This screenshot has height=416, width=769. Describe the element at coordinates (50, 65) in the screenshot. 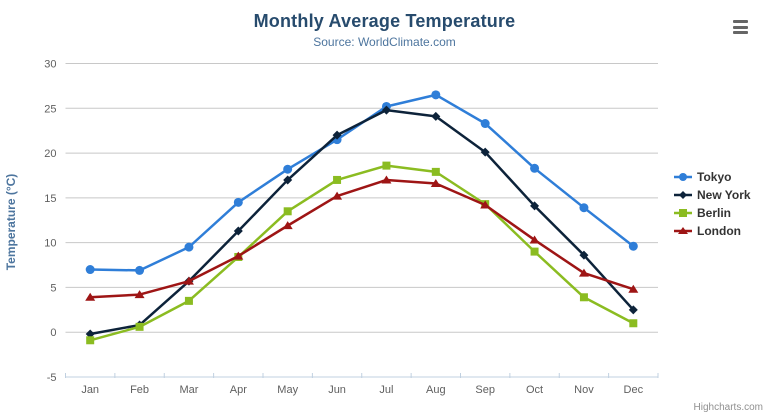

I see `y-axis-tick-label: 30` at that location.